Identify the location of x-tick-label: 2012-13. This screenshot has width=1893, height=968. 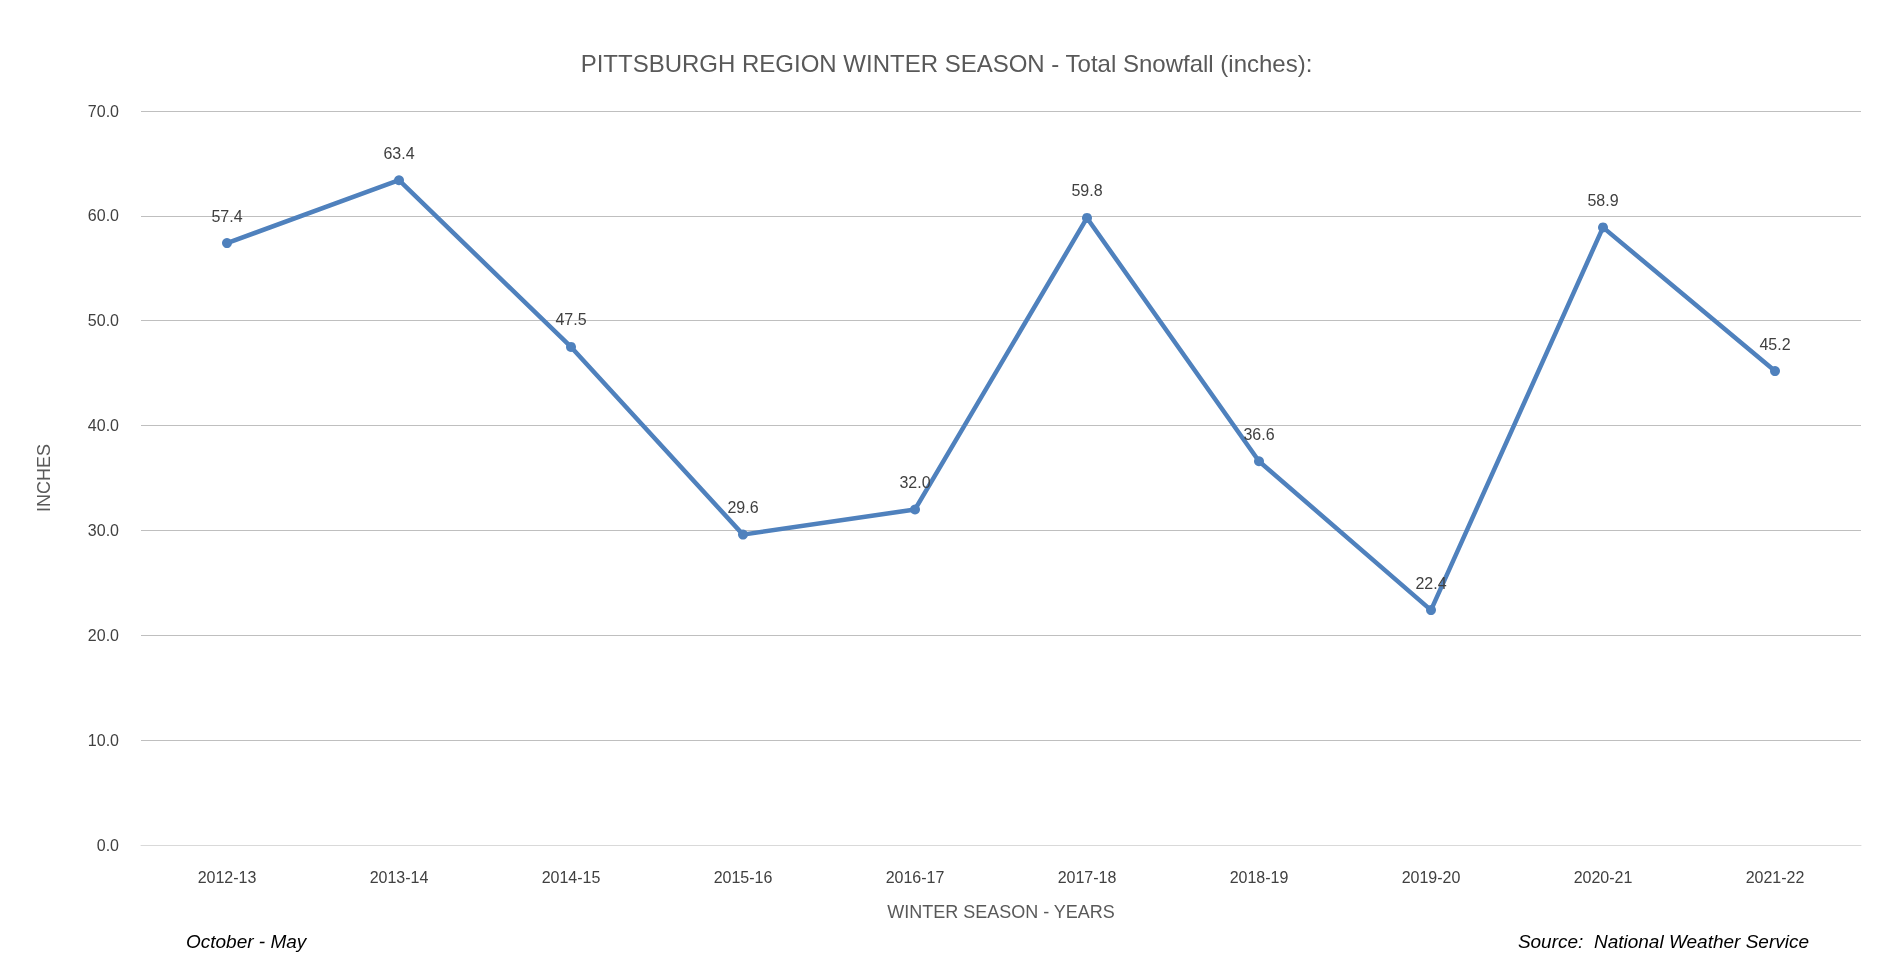
(227, 877).